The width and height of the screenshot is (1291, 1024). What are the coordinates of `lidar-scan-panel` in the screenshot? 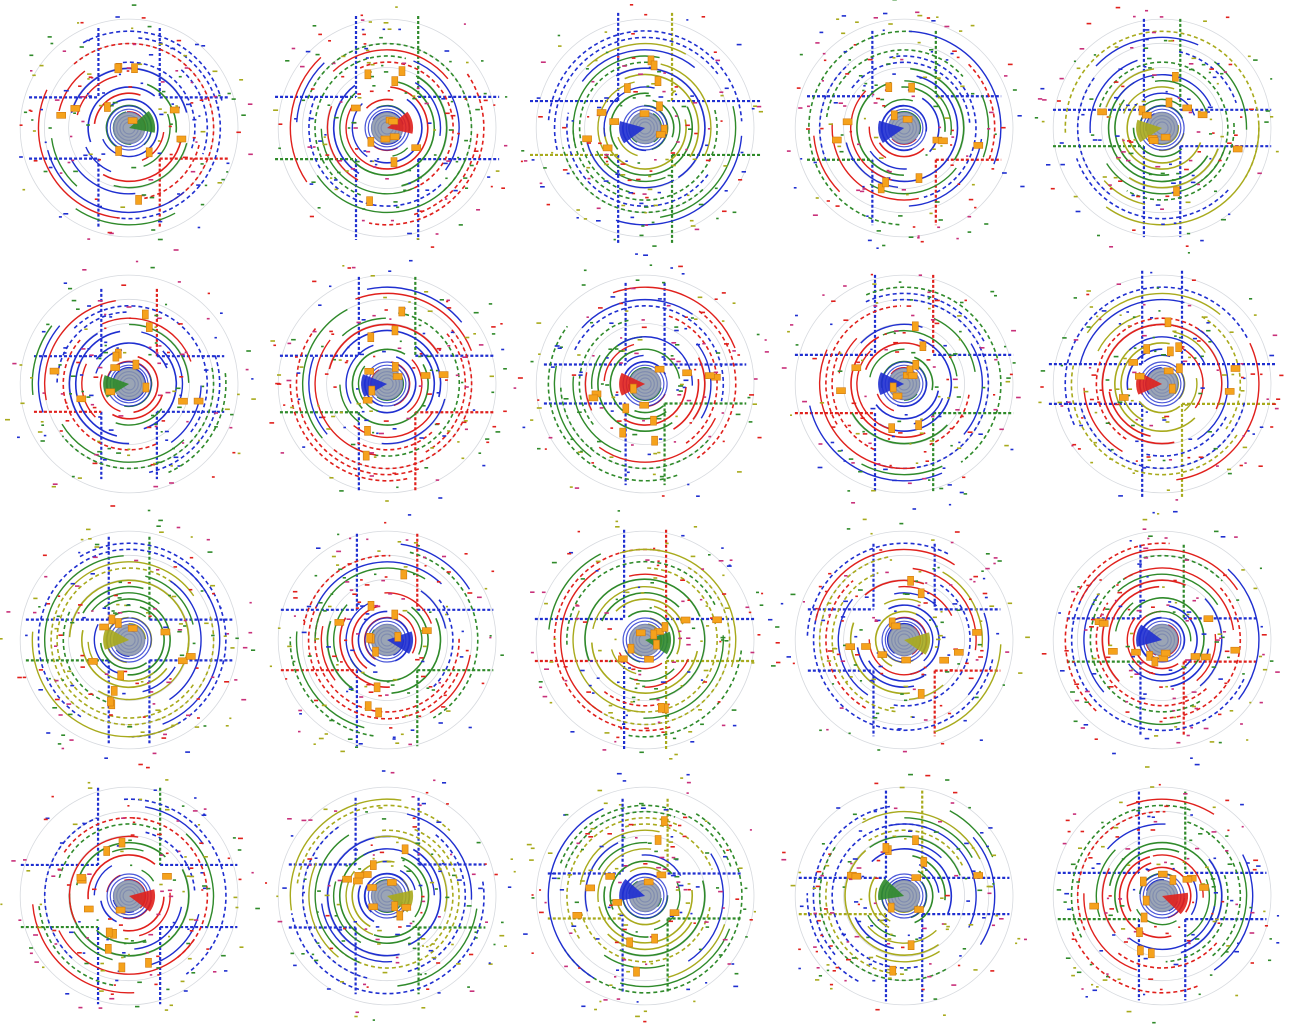 It's located at (640, 897).